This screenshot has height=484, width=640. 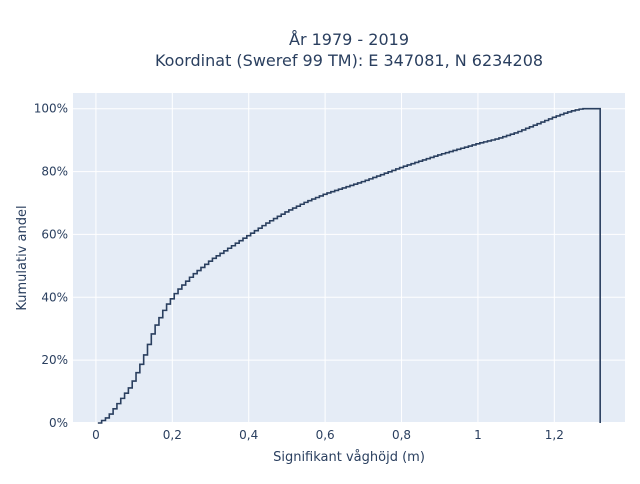 I want to click on x-tick-label: 0,8, so click(x=401, y=435).